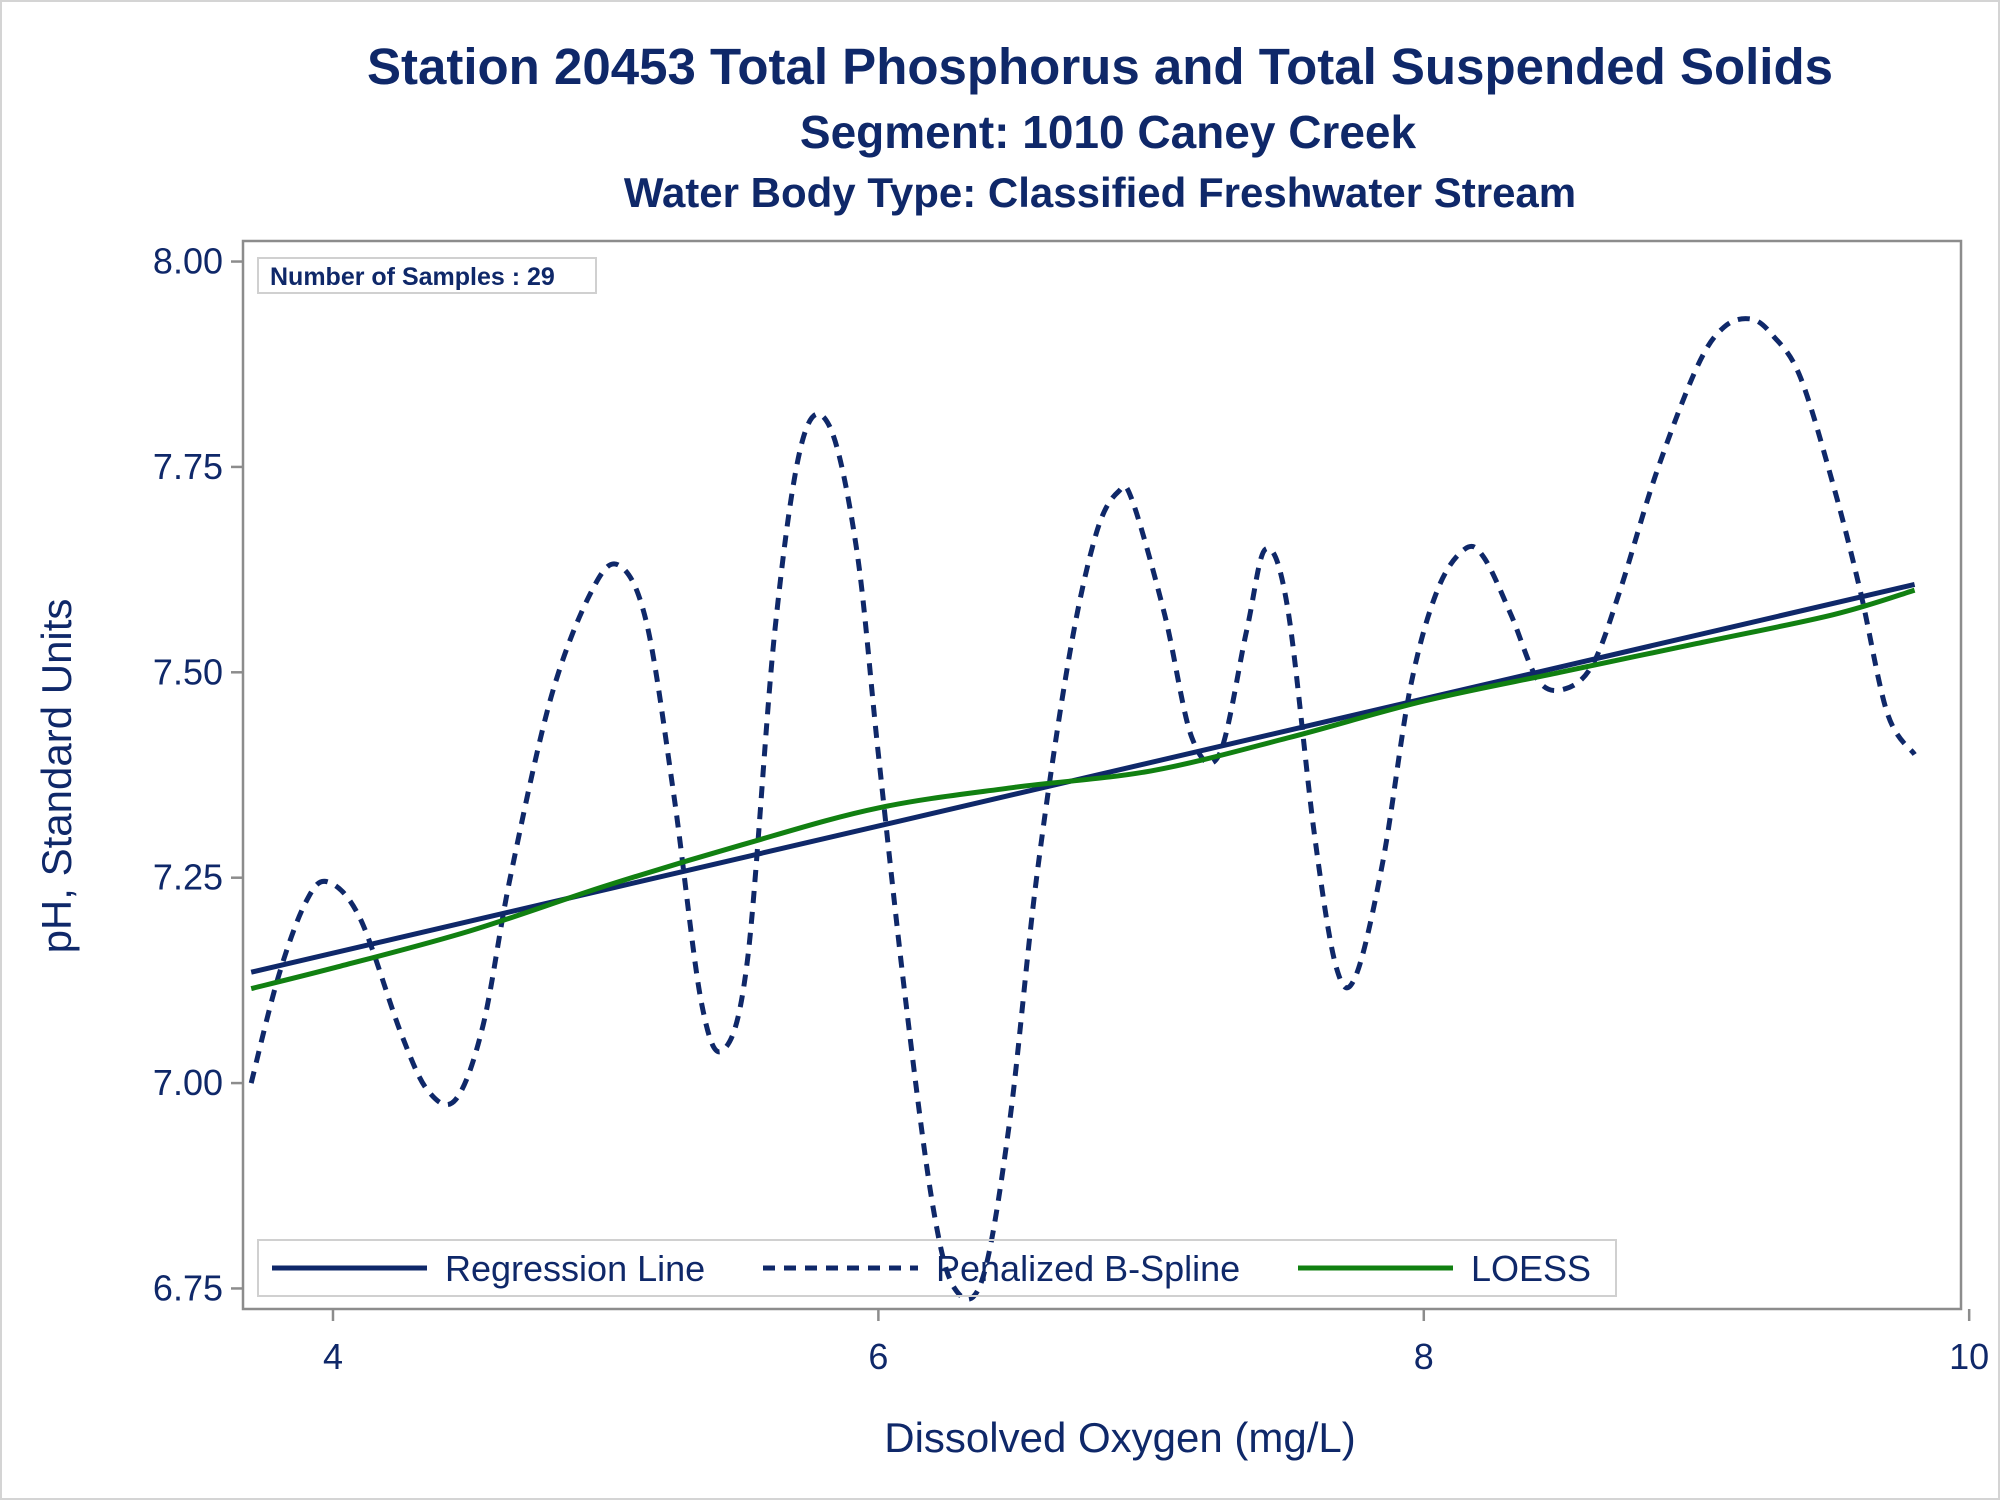 The height and width of the screenshot is (1500, 2000). I want to click on y-axis: 6.75 7.00 7.25 7.50 7.75 8.00, so click(198, 774).